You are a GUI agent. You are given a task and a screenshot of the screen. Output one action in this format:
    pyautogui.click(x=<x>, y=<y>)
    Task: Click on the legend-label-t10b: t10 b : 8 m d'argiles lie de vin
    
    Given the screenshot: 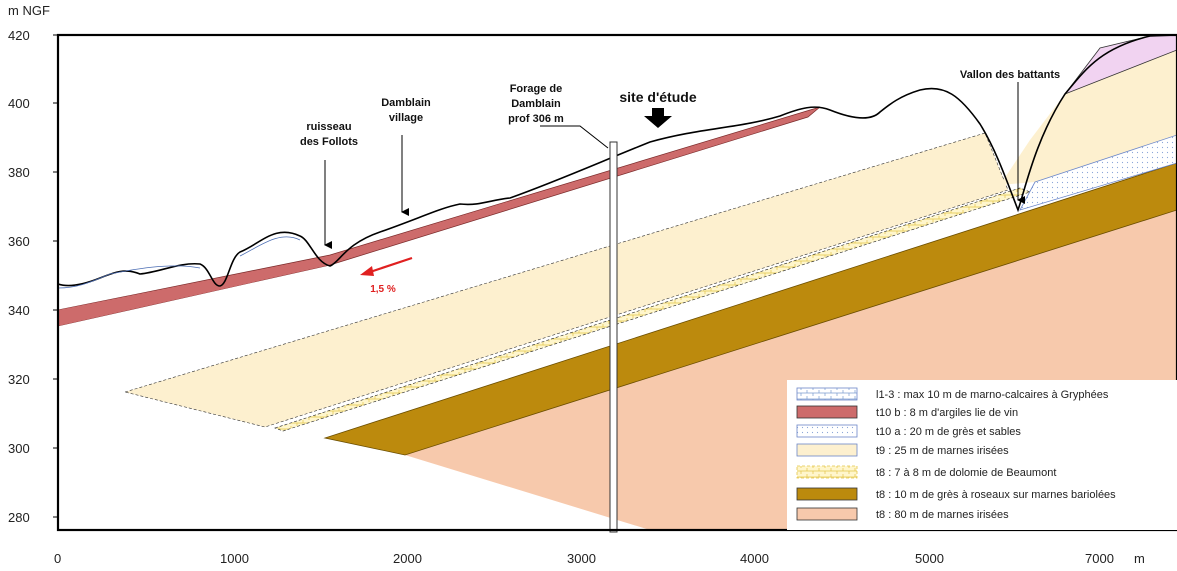 What is the action you would take?
    pyautogui.click(x=947, y=413)
    